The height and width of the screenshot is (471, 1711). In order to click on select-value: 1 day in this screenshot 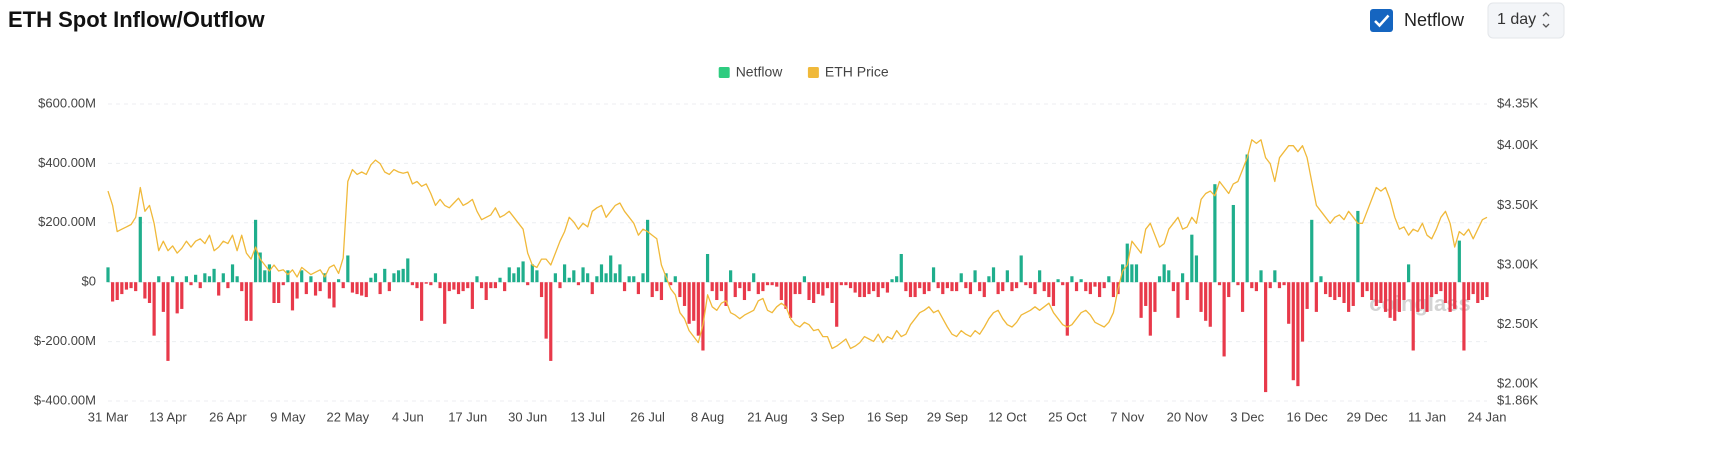, I will do `click(1516, 19)`.